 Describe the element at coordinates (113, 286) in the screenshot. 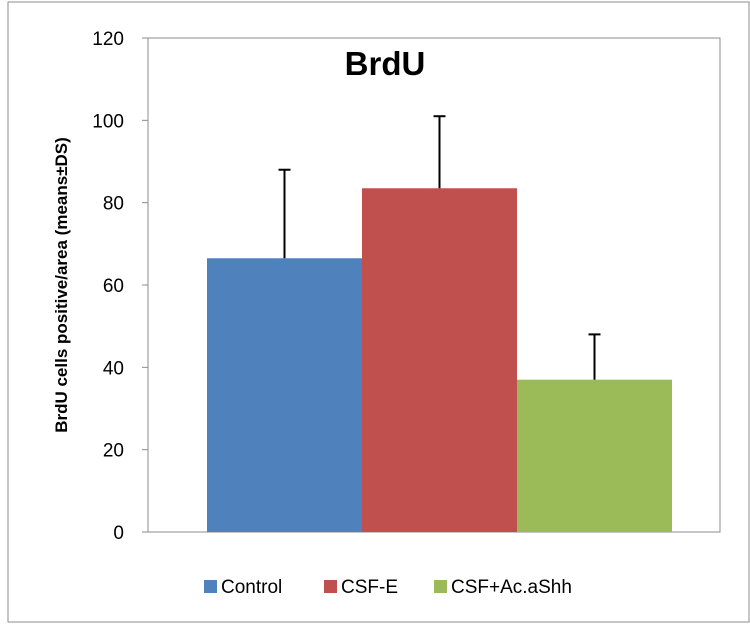

I see `y-tick-label: 60` at that location.